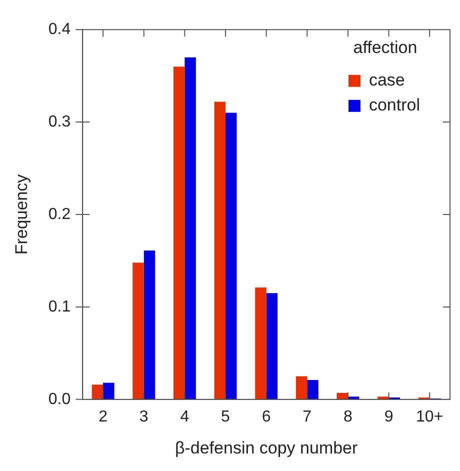 This screenshot has width=460, height=471. Describe the element at coordinates (394, 105) in the screenshot. I see `legend-label: control` at that location.